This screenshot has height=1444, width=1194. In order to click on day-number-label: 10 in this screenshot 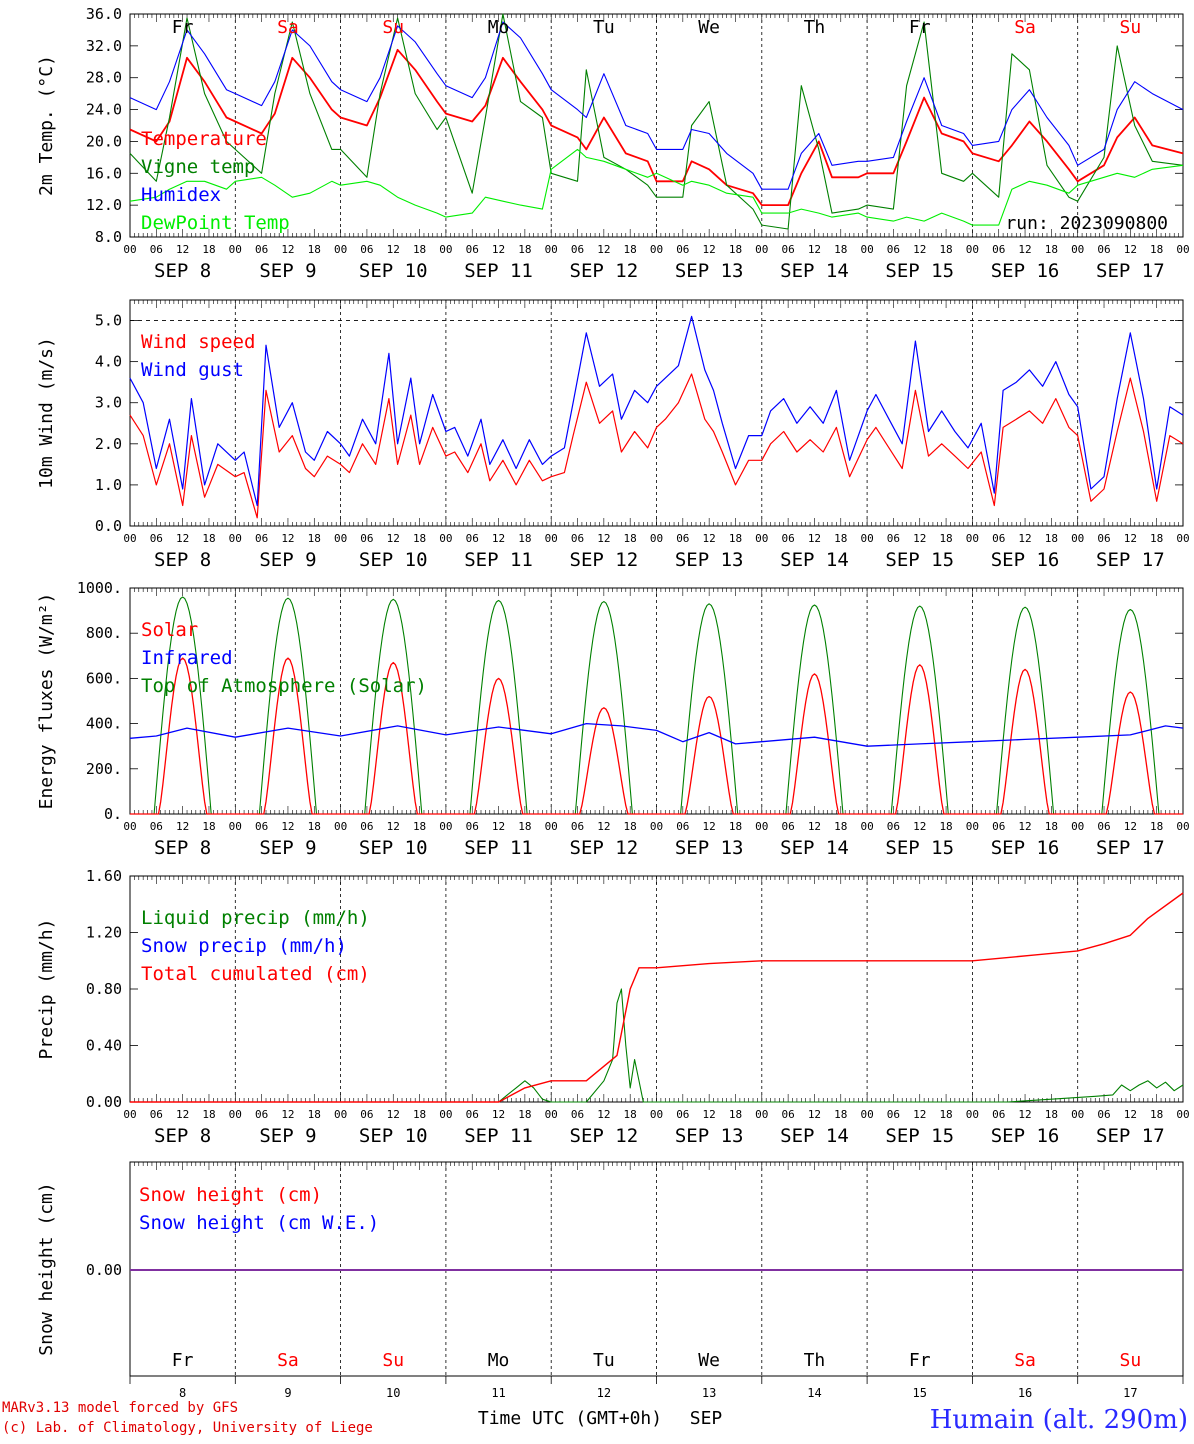, I will do `click(393, 1393)`.